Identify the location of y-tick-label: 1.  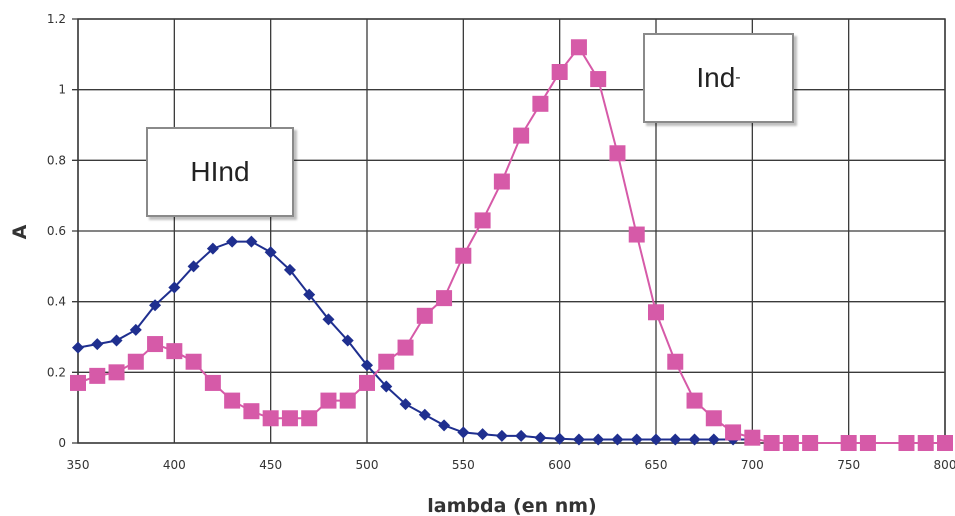
(62, 90).